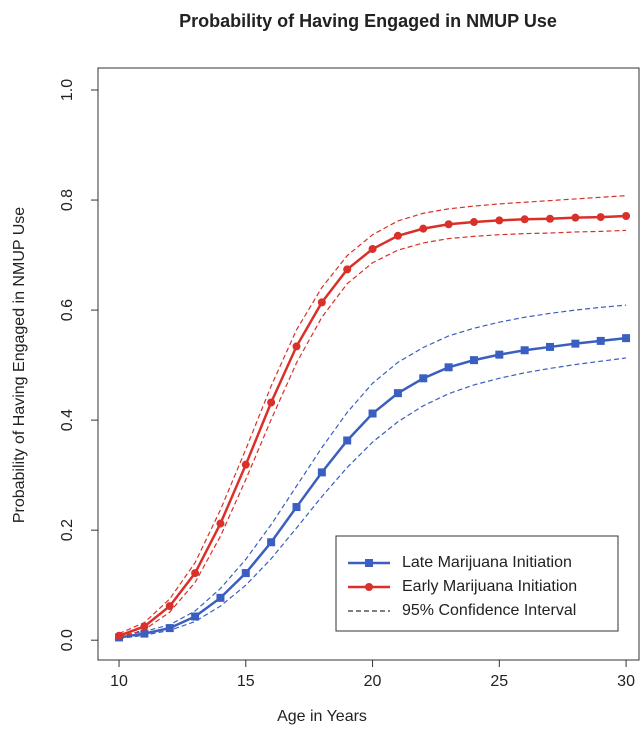 This screenshot has height=753, width=644. I want to click on y-tick-label: 0.0, so click(67, 640).